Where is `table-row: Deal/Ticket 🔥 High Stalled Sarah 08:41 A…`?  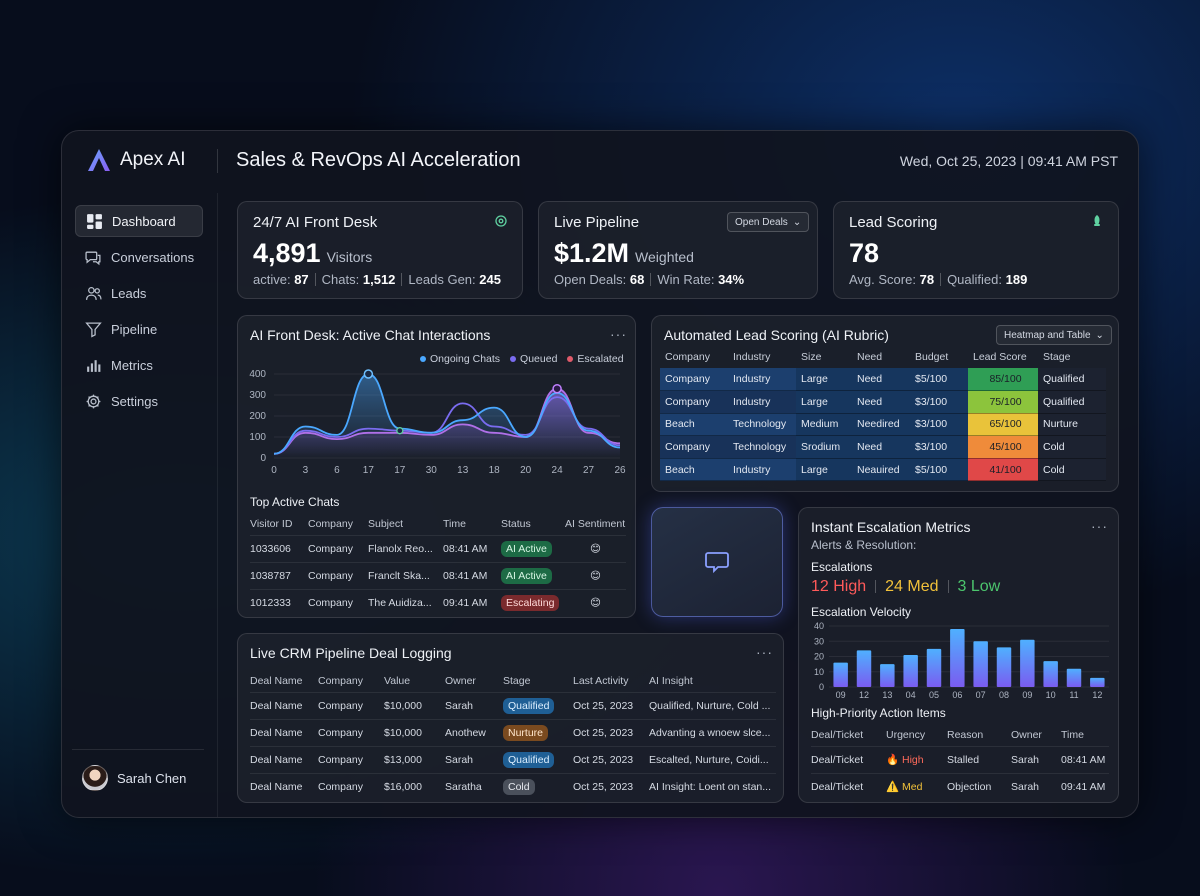 table-row: Deal/Ticket 🔥 High Stalled Sarah 08:41 A… is located at coordinates (960, 759).